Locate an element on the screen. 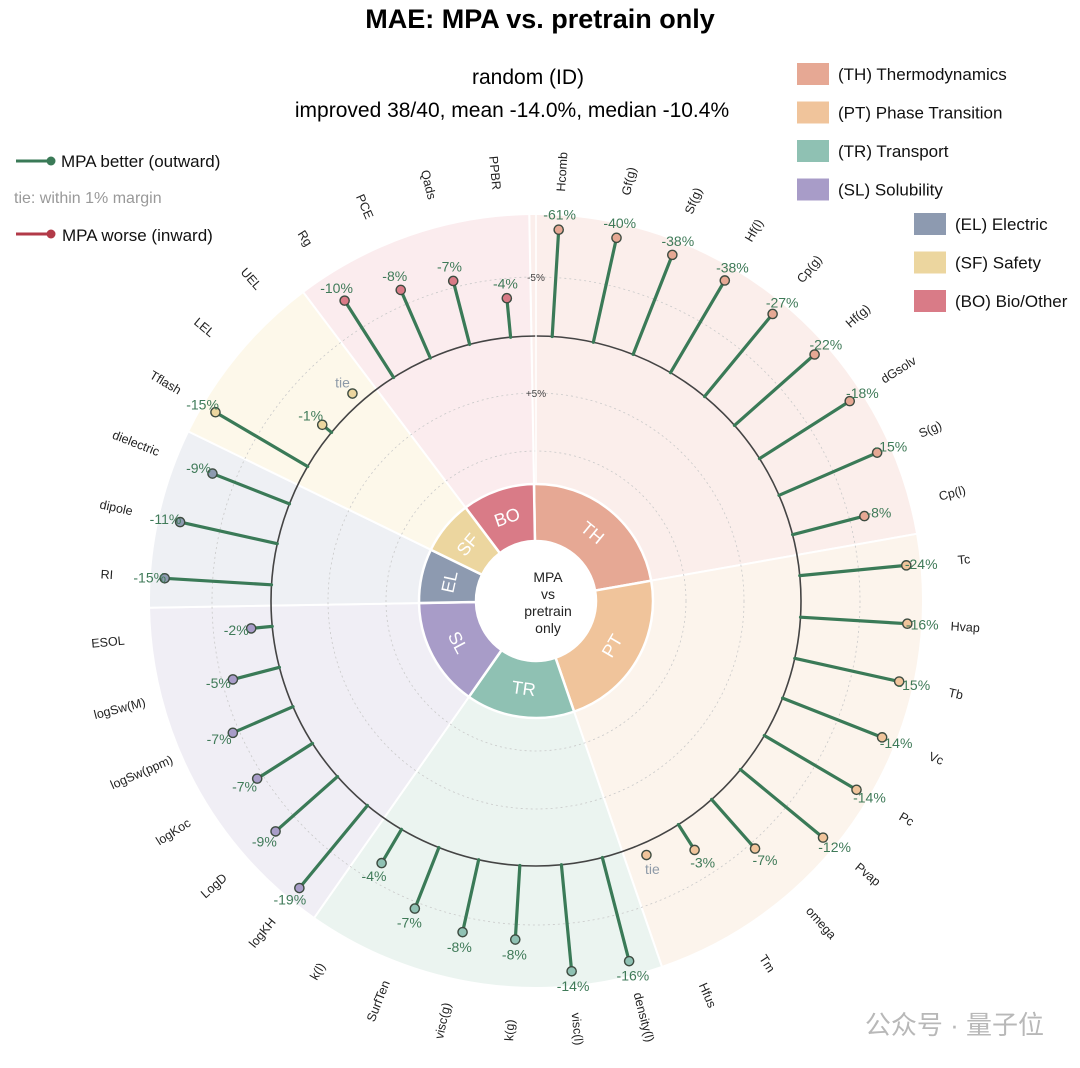  lollipop-stem-dgsolv is located at coordinates (804, 430).